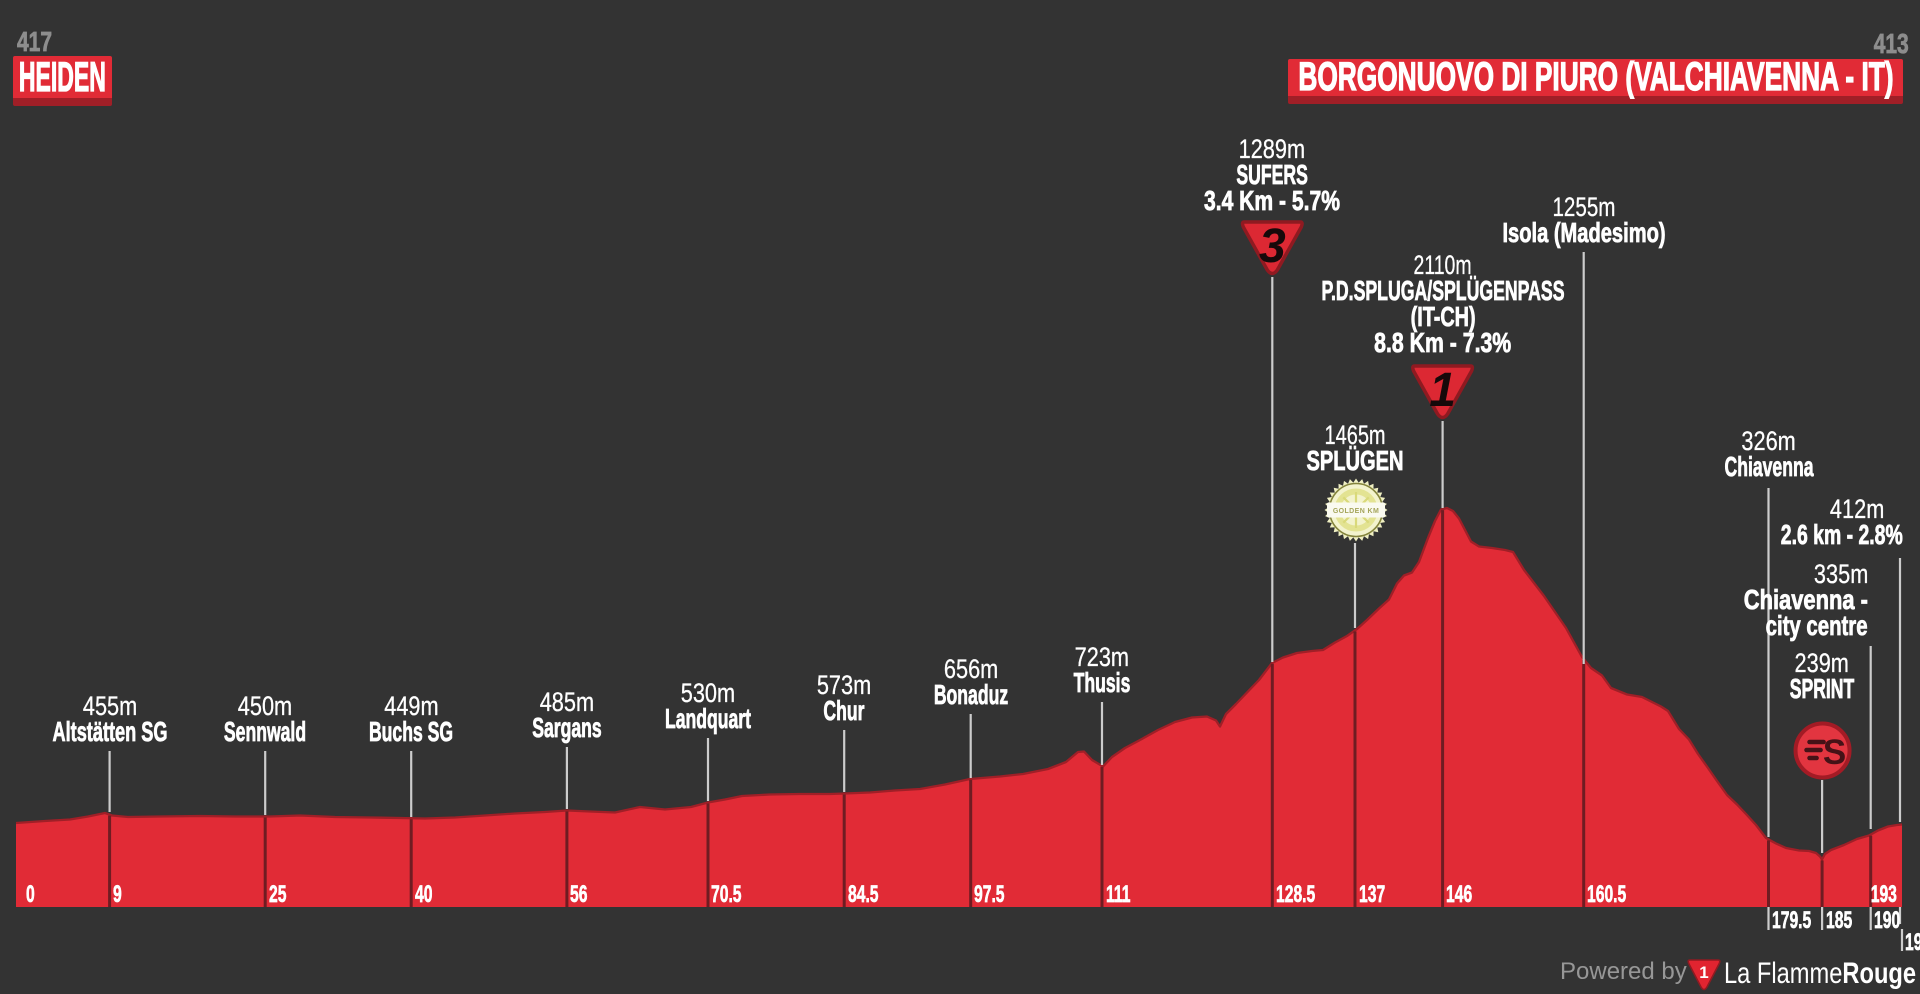 The width and height of the screenshot is (1920, 994). Describe the element at coordinates (1356, 511) in the screenshot. I see `svg-text: GOLDEN KM` at that location.